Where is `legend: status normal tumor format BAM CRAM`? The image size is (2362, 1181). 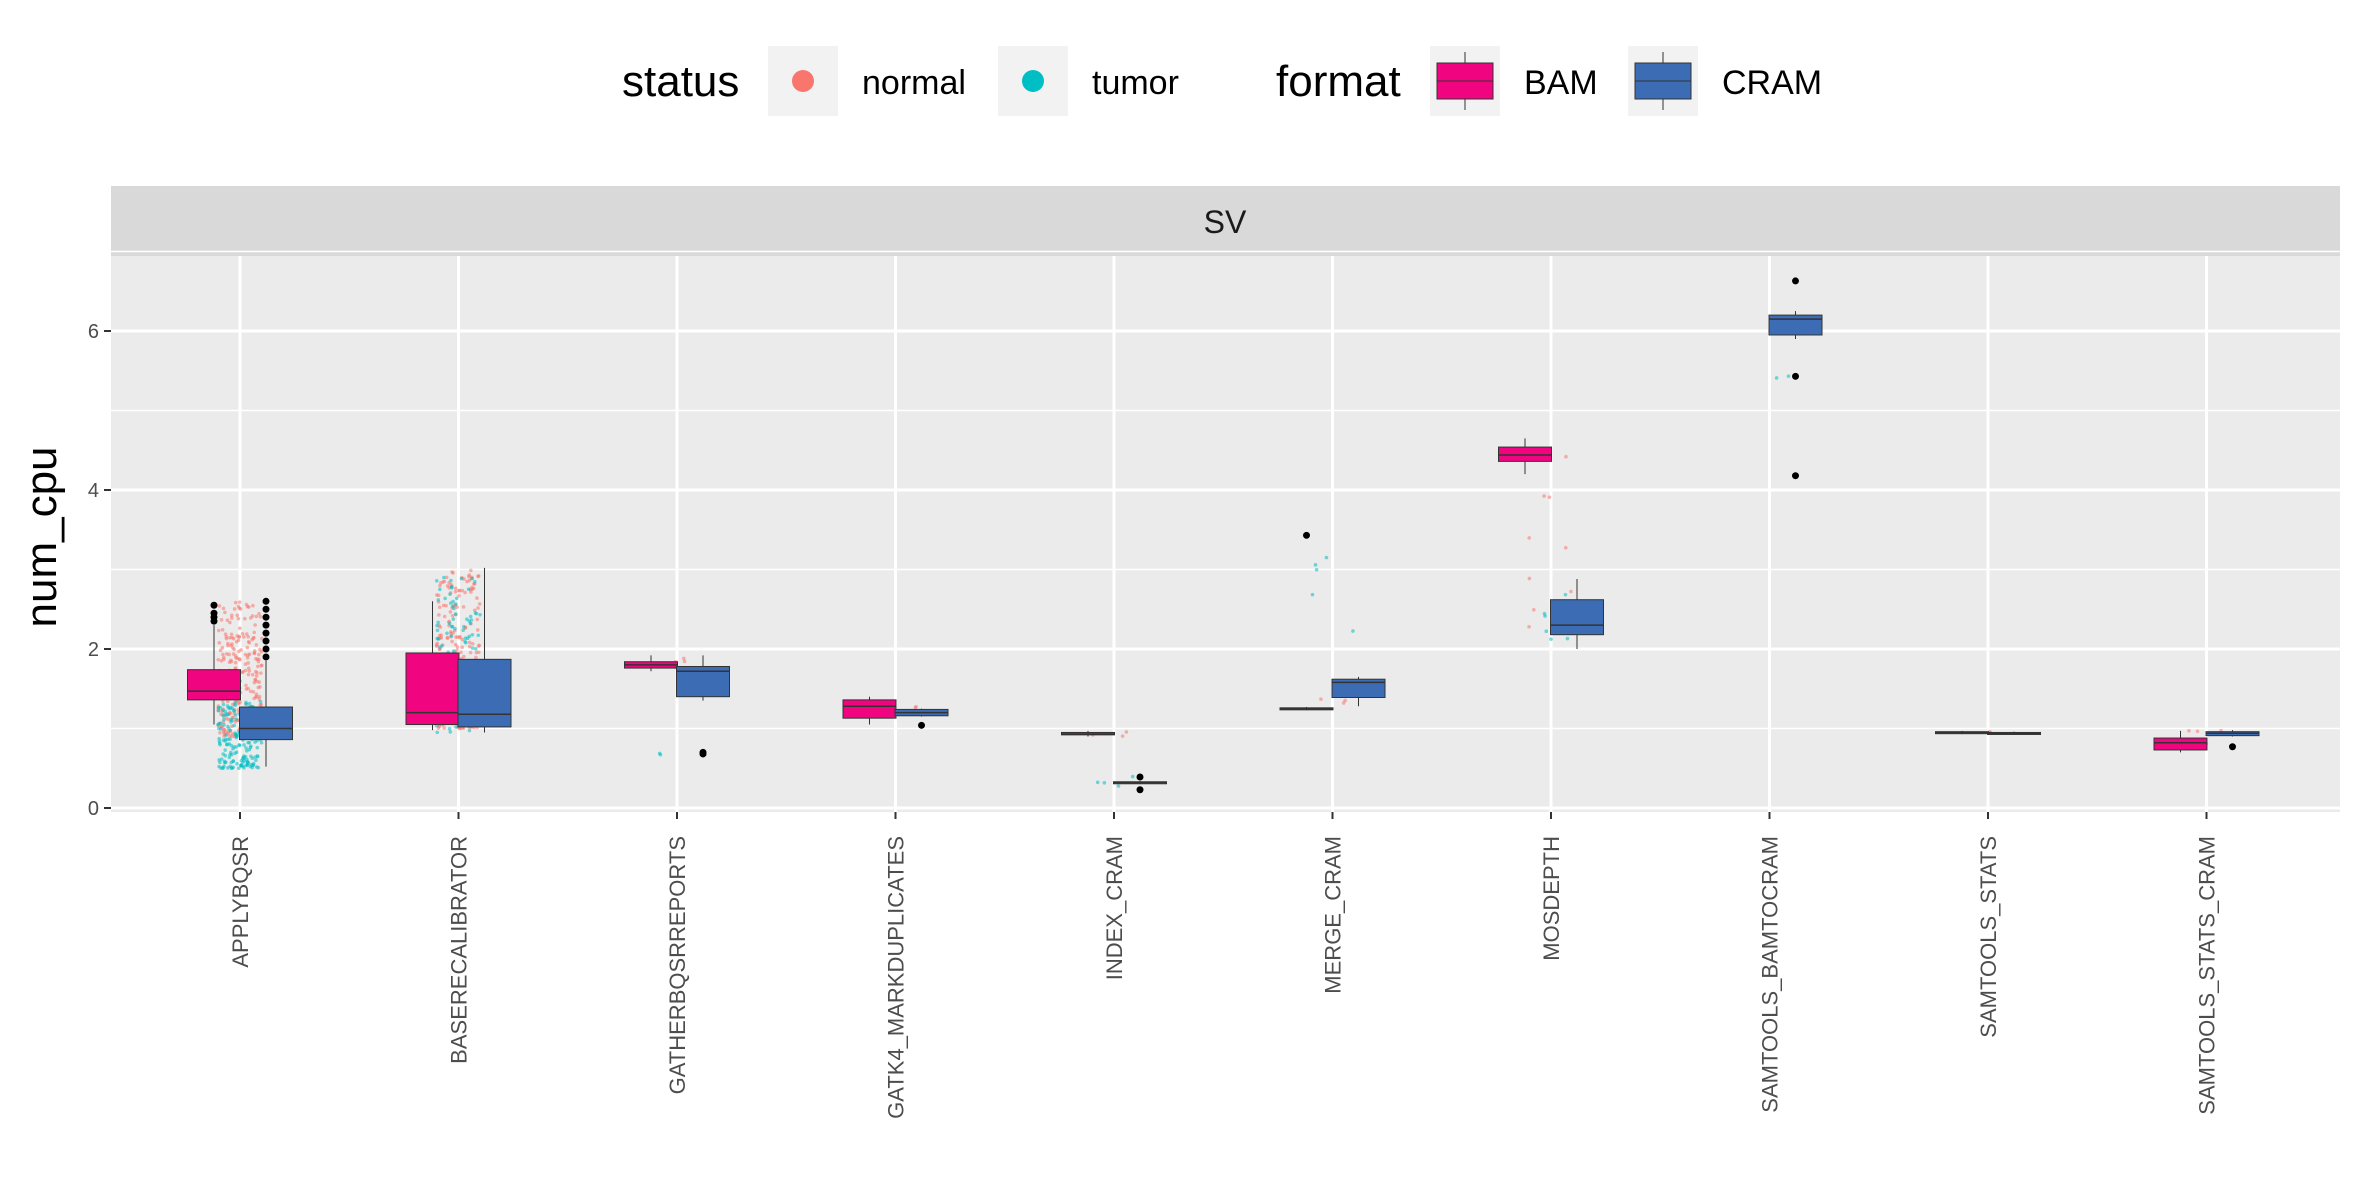
legend: status normal tumor format BAM CRAM is located at coordinates (1222, 81).